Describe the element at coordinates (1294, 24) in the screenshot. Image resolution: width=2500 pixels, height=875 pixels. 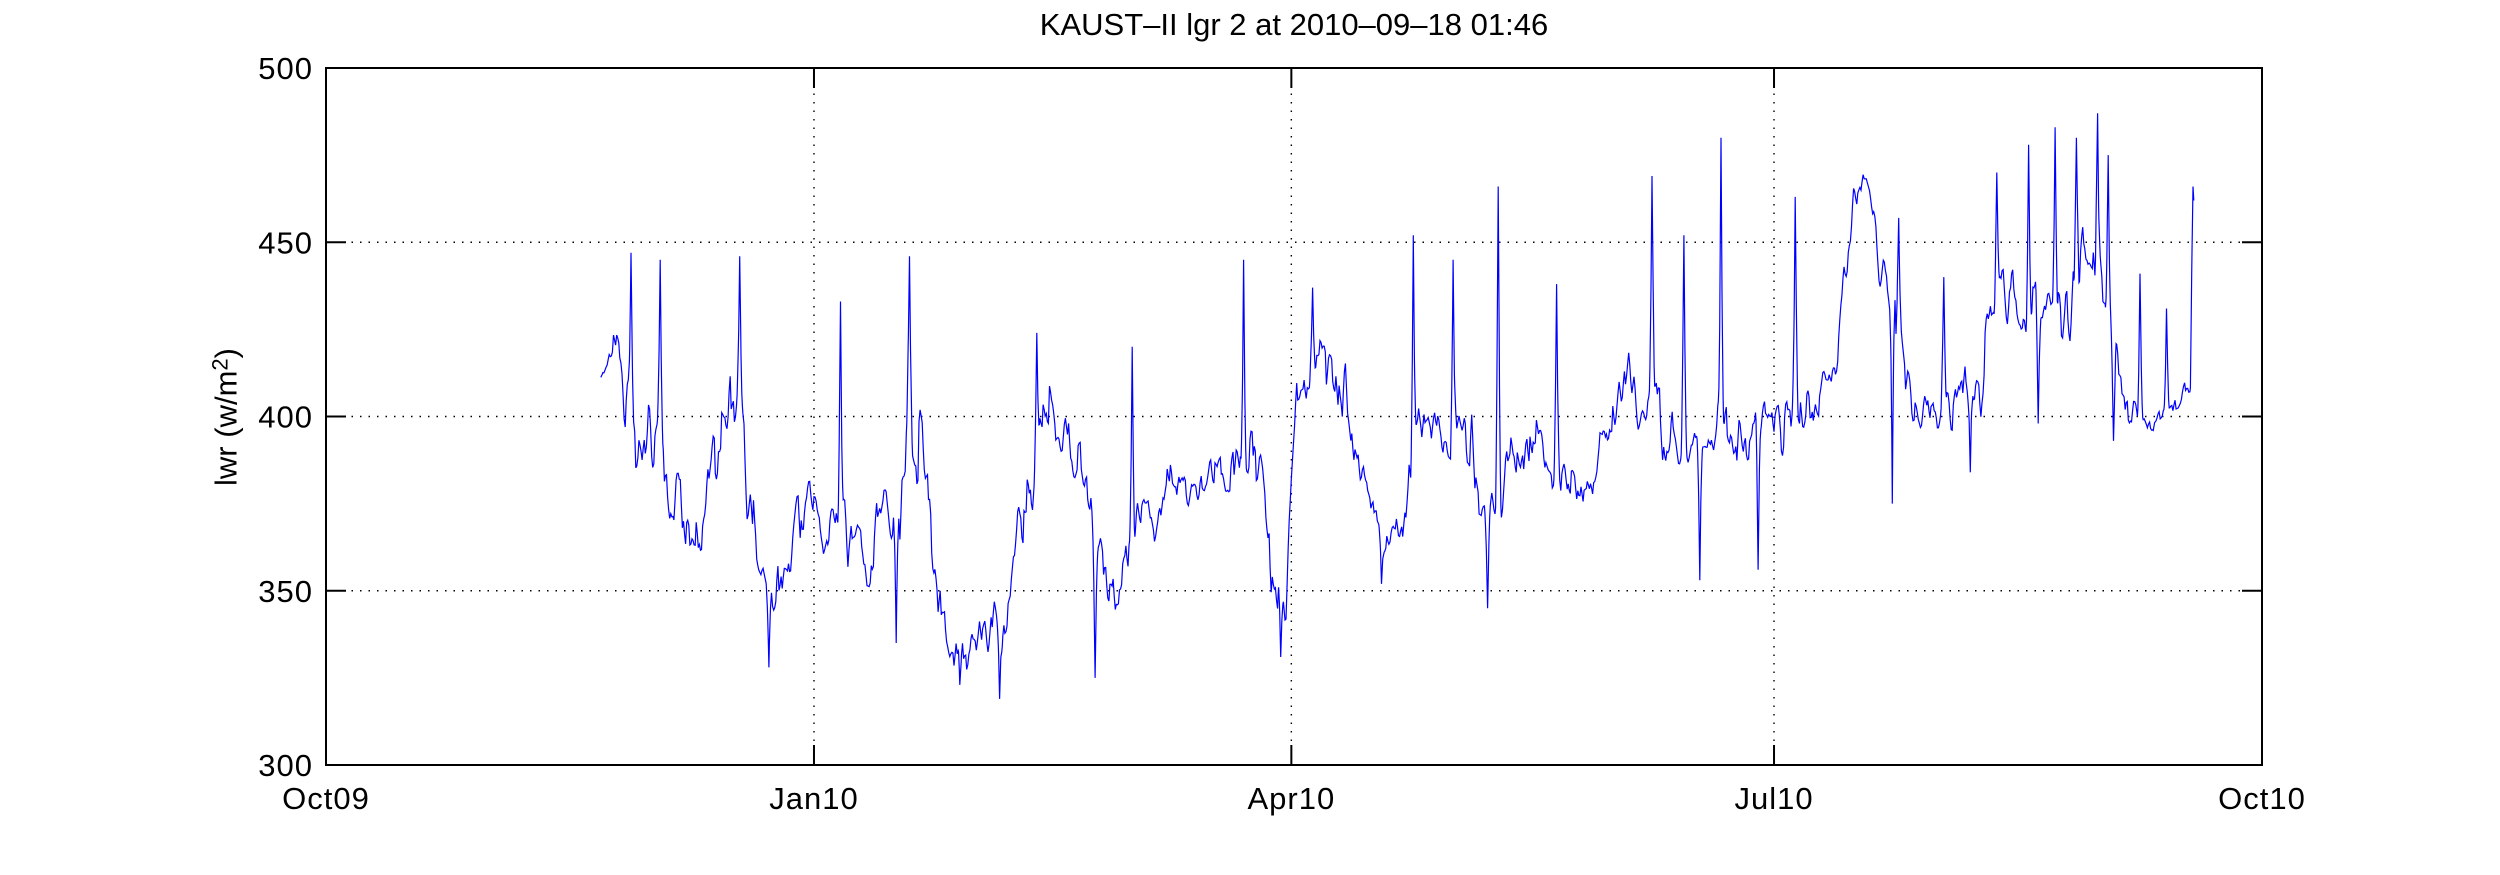
I see `chart-title: KAUST–II lgr 2 at 2010–09–18 01:46` at that location.